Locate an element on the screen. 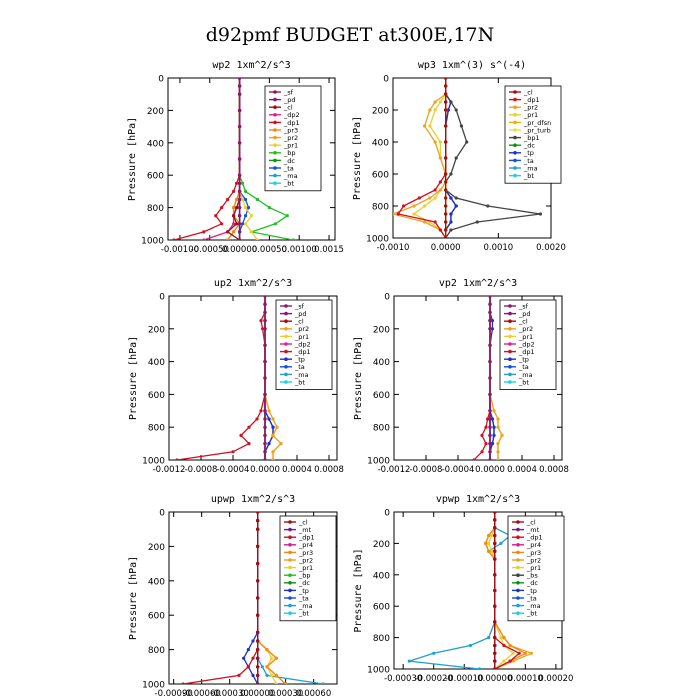  x-tick-label: -0.00010 is located at coordinates (464, 679).